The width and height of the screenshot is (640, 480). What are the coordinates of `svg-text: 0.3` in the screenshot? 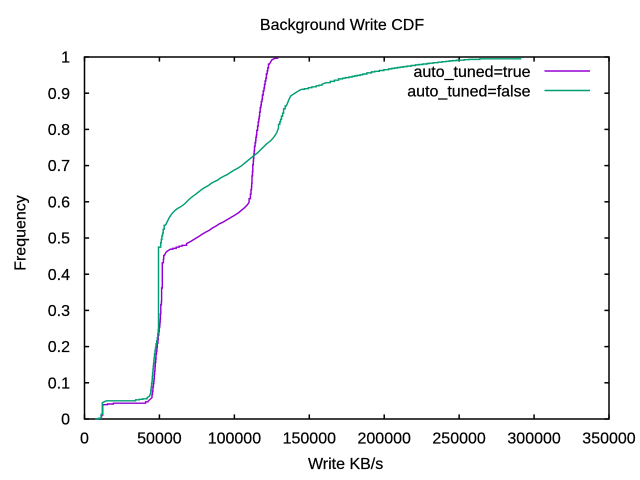 It's located at (59, 311).